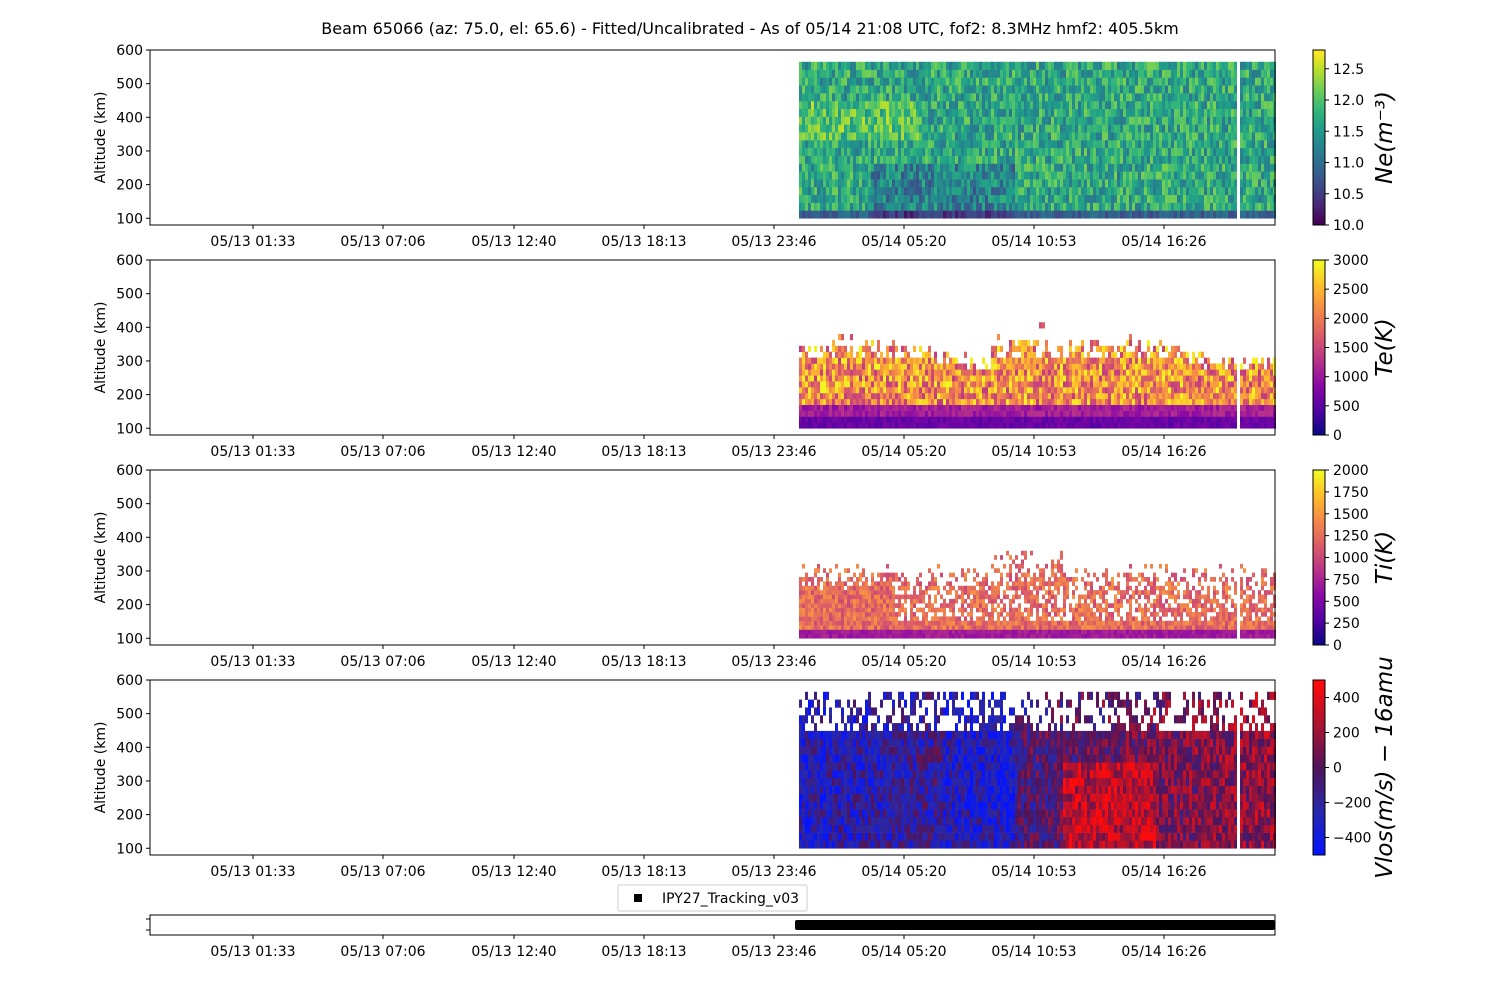 The image size is (1500, 1000). Describe the element at coordinates (129, 572) in the screenshot. I see `ti-ytick-label: 300` at that location.